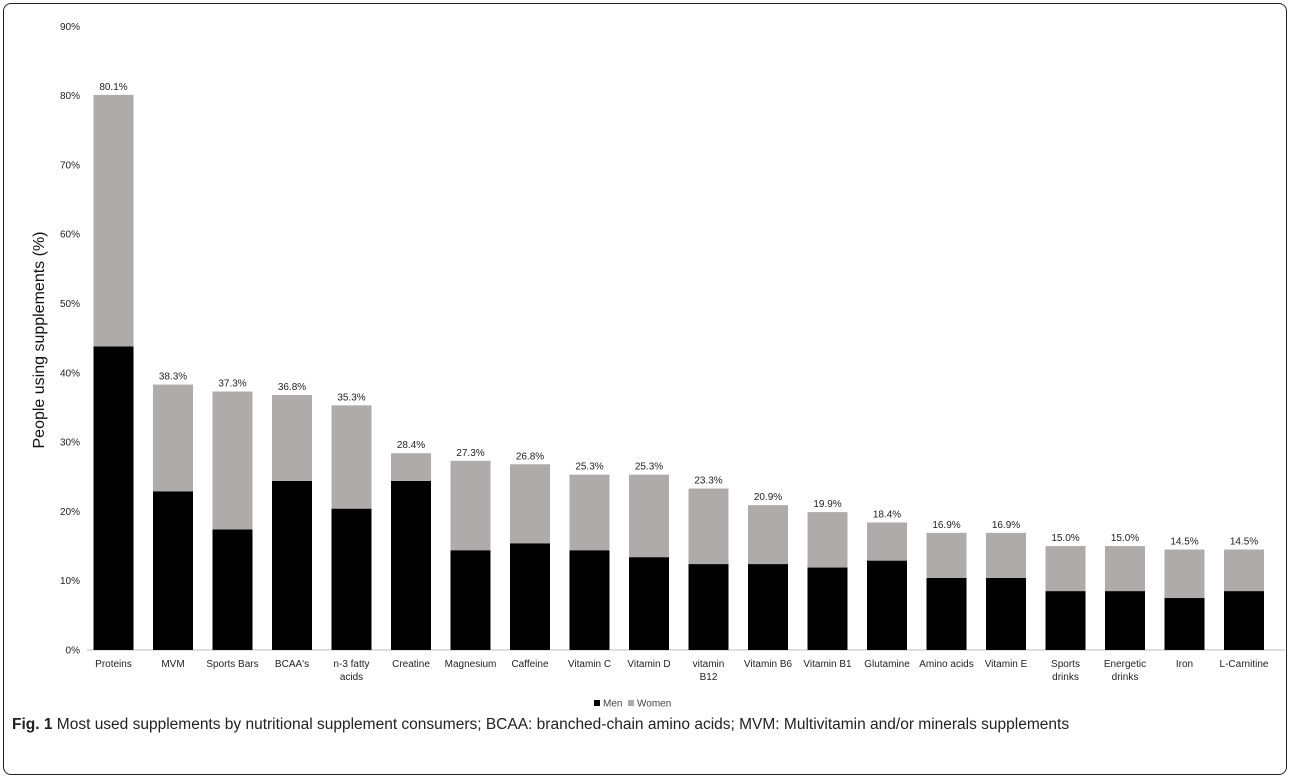 The height and width of the screenshot is (780, 1292). Describe the element at coordinates (530, 456) in the screenshot. I see `total-label: 26.8%` at that location.